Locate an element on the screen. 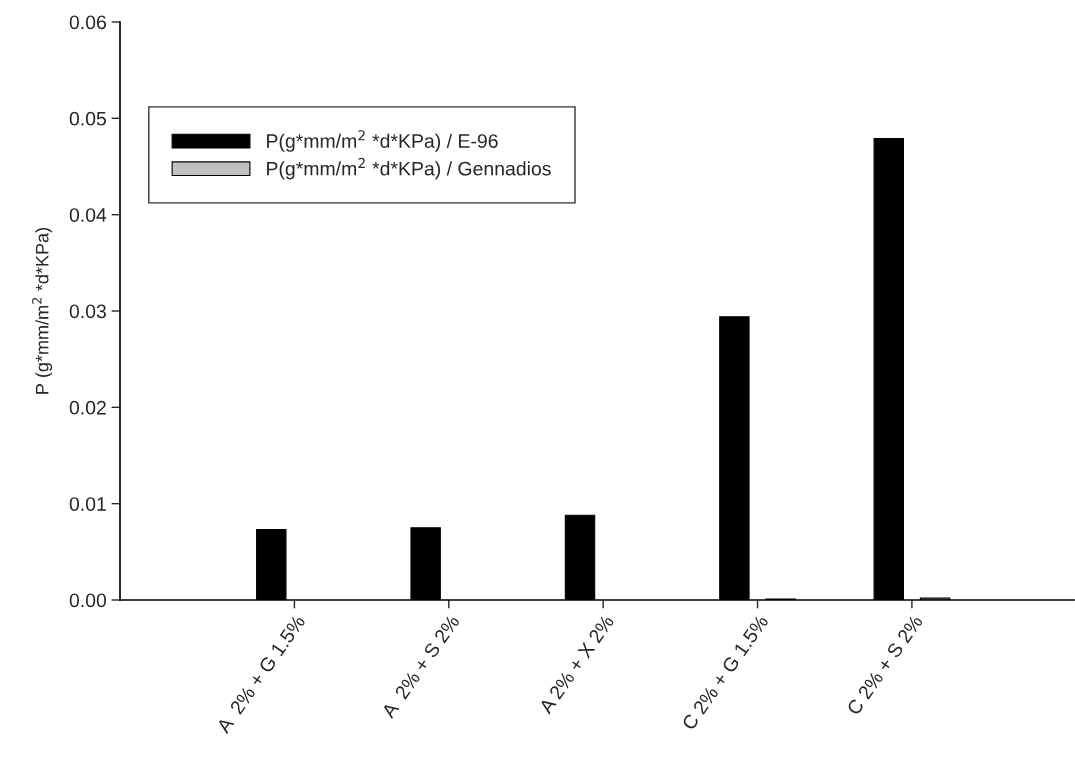 The image size is (1075, 769). y-tick-label: 0.04 is located at coordinates (88, 215).